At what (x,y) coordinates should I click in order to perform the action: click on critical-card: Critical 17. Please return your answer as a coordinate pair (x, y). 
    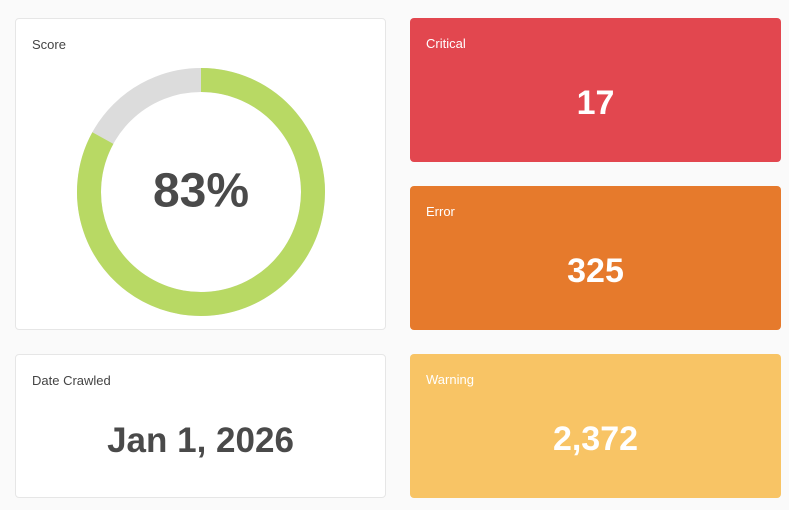
    Looking at the image, I should click on (595, 90).